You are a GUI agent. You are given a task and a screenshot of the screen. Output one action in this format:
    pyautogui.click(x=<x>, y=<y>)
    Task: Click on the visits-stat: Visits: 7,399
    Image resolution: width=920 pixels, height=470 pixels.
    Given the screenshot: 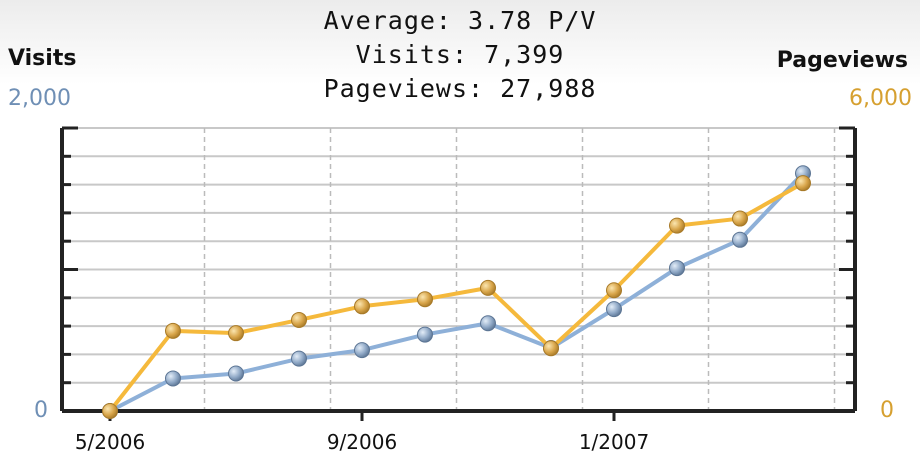 What is the action you would take?
    pyautogui.click(x=460, y=54)
    